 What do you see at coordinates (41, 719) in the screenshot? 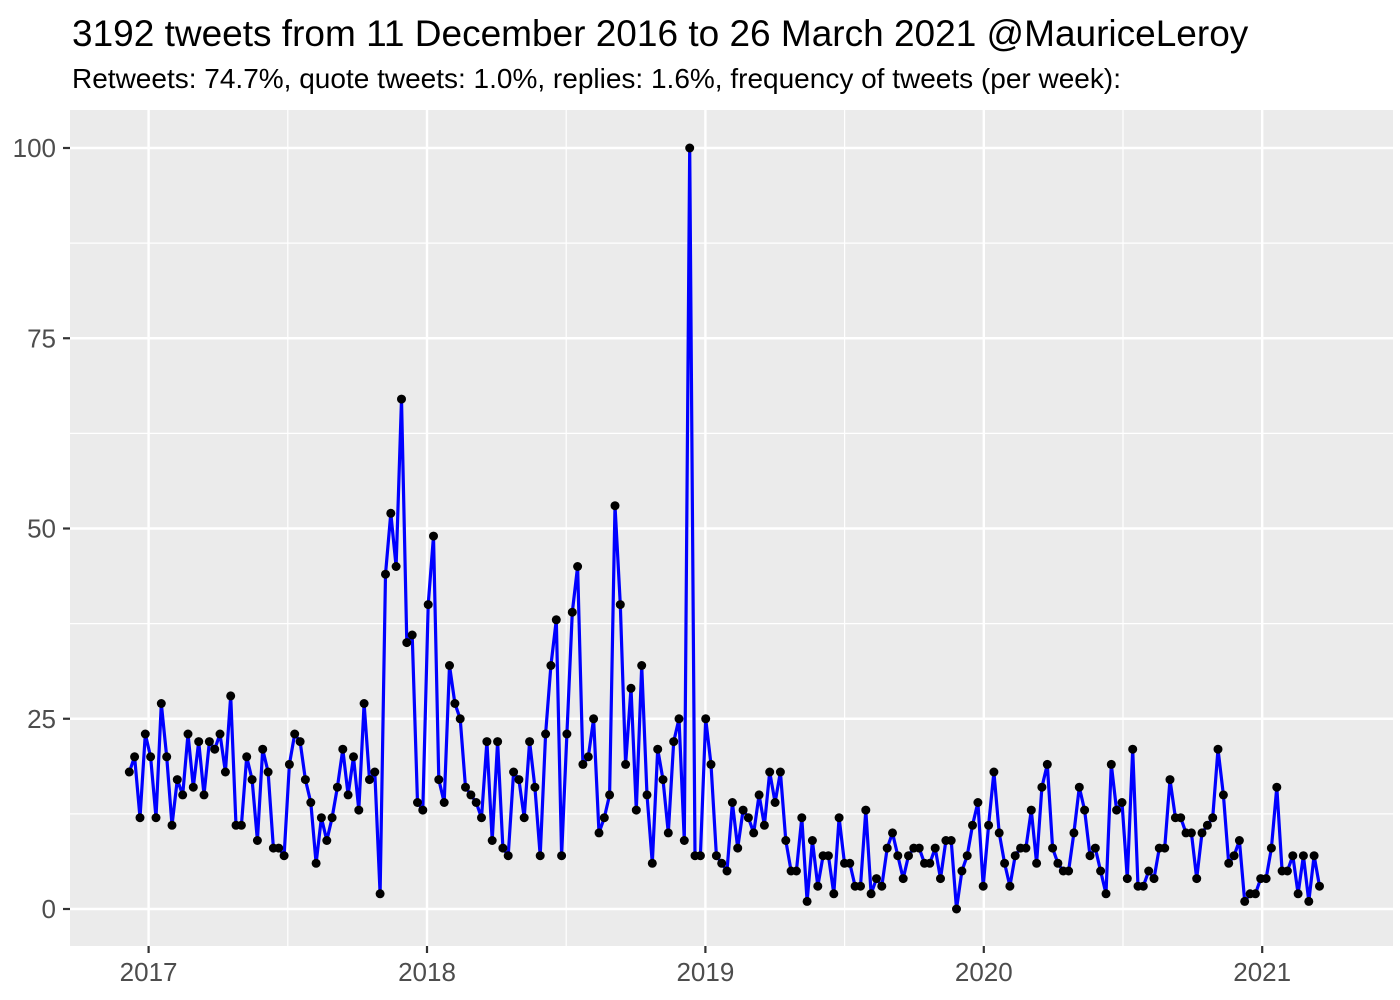
I see `y-tick-label: 25` at bounding box center [41, 719].